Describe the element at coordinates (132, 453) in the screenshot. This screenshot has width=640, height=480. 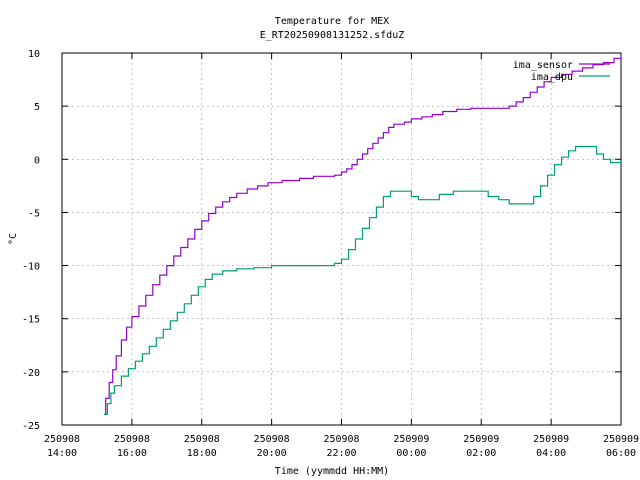
I see `x-tick-label-time: 16:00` at that location.